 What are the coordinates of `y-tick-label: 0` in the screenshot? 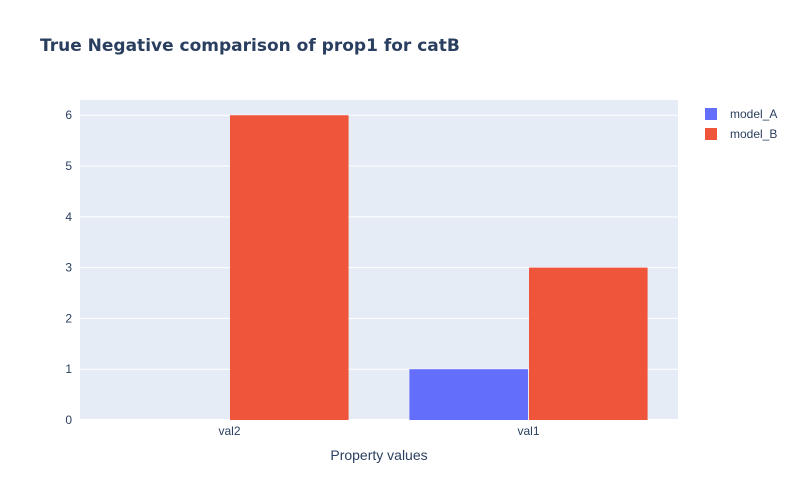 It's located at (68, 420).